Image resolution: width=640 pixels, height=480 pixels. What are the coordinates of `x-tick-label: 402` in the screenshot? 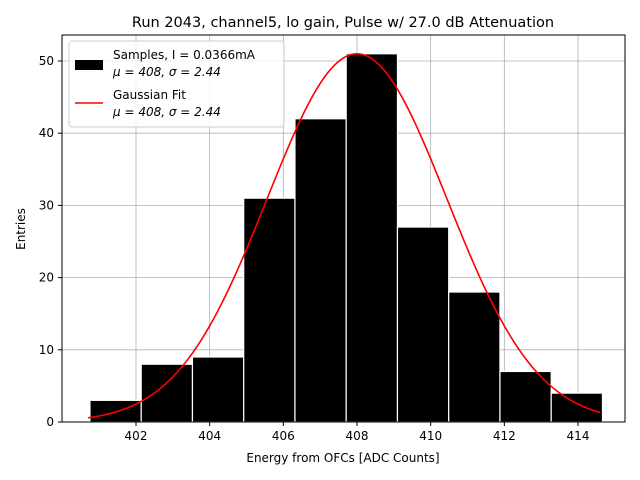 It's located at (136, 436).